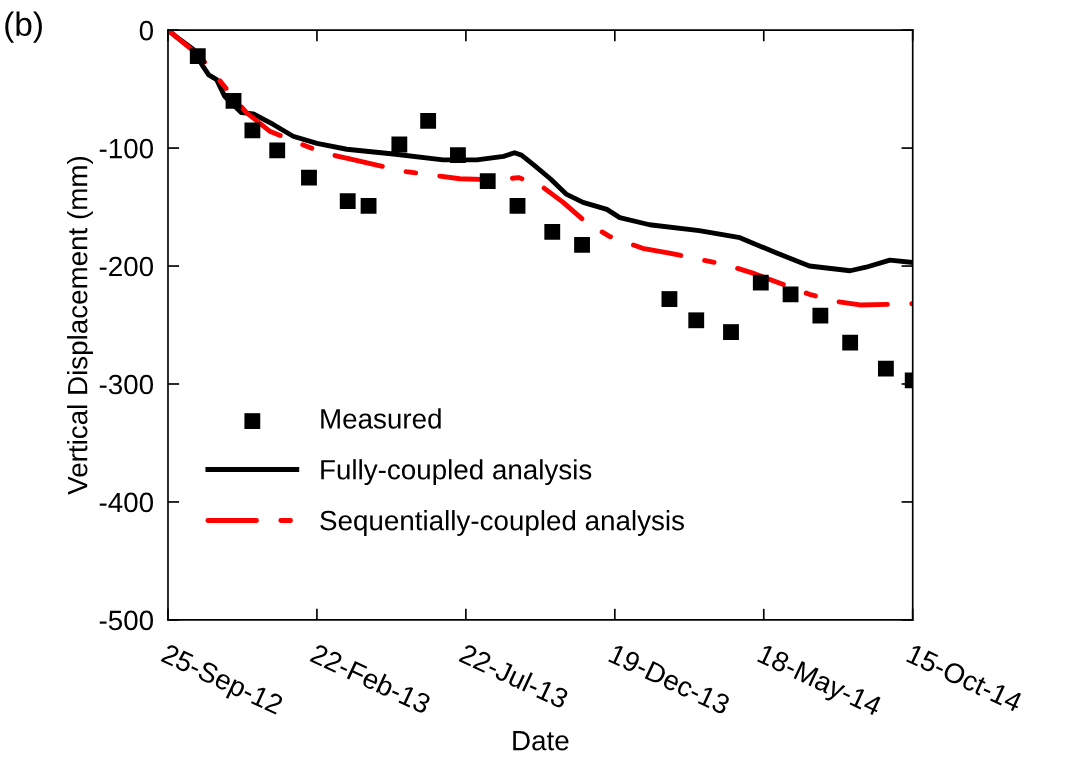 The image size is (1070, 772). I want to click on y-tick-label: -500, so click(126, 620).